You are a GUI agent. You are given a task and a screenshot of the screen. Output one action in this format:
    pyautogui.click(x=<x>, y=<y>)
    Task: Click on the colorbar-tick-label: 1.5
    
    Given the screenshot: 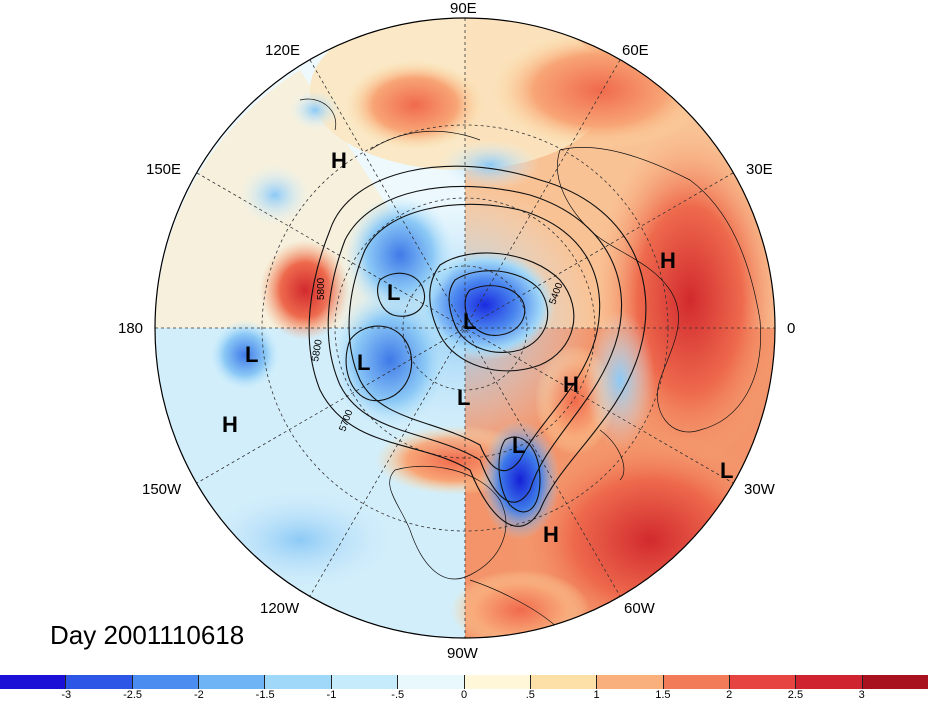 What is the action you would take?
    pyautogui.click(x=663, y=695)
    